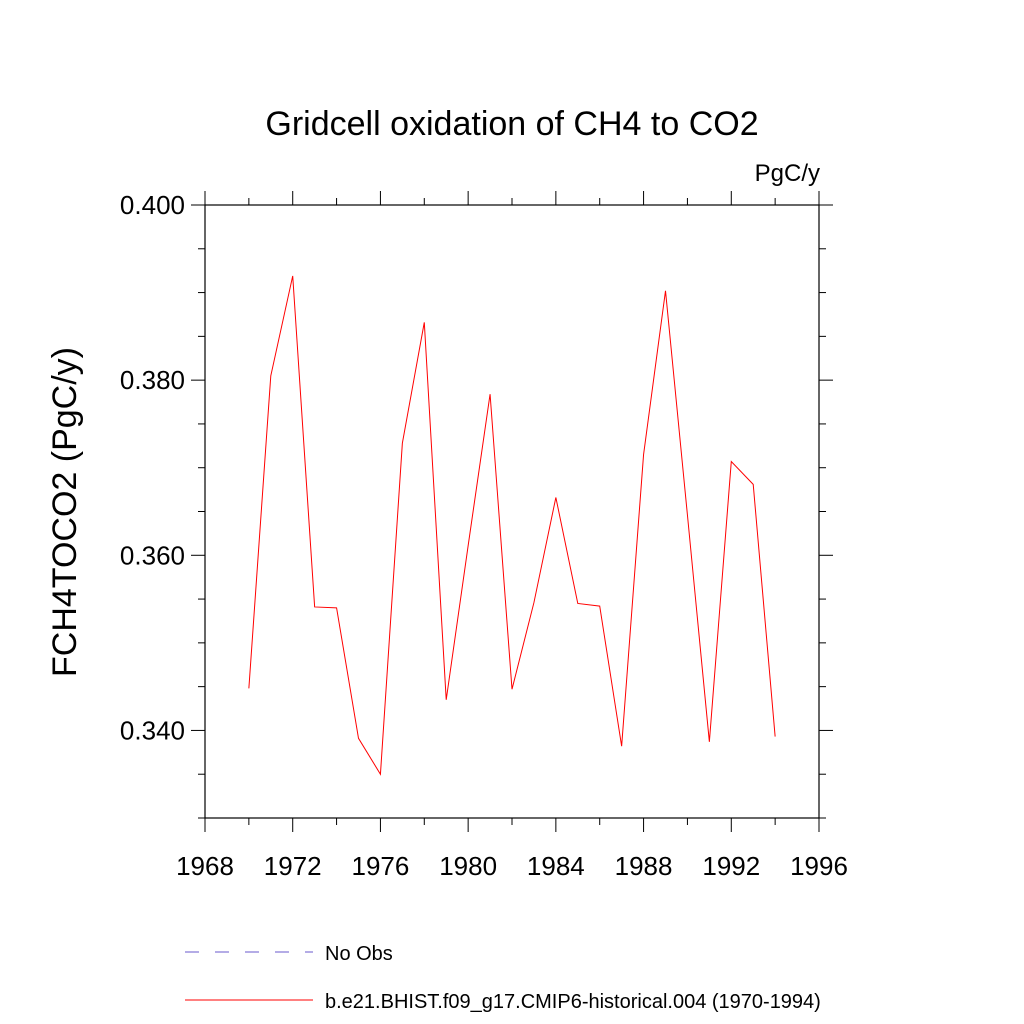 This screenshot has height=1024, width=1024. Describe the element at coordinates (731, 866) in the screenshot. I see `x-tick-label: 1992` at that location.